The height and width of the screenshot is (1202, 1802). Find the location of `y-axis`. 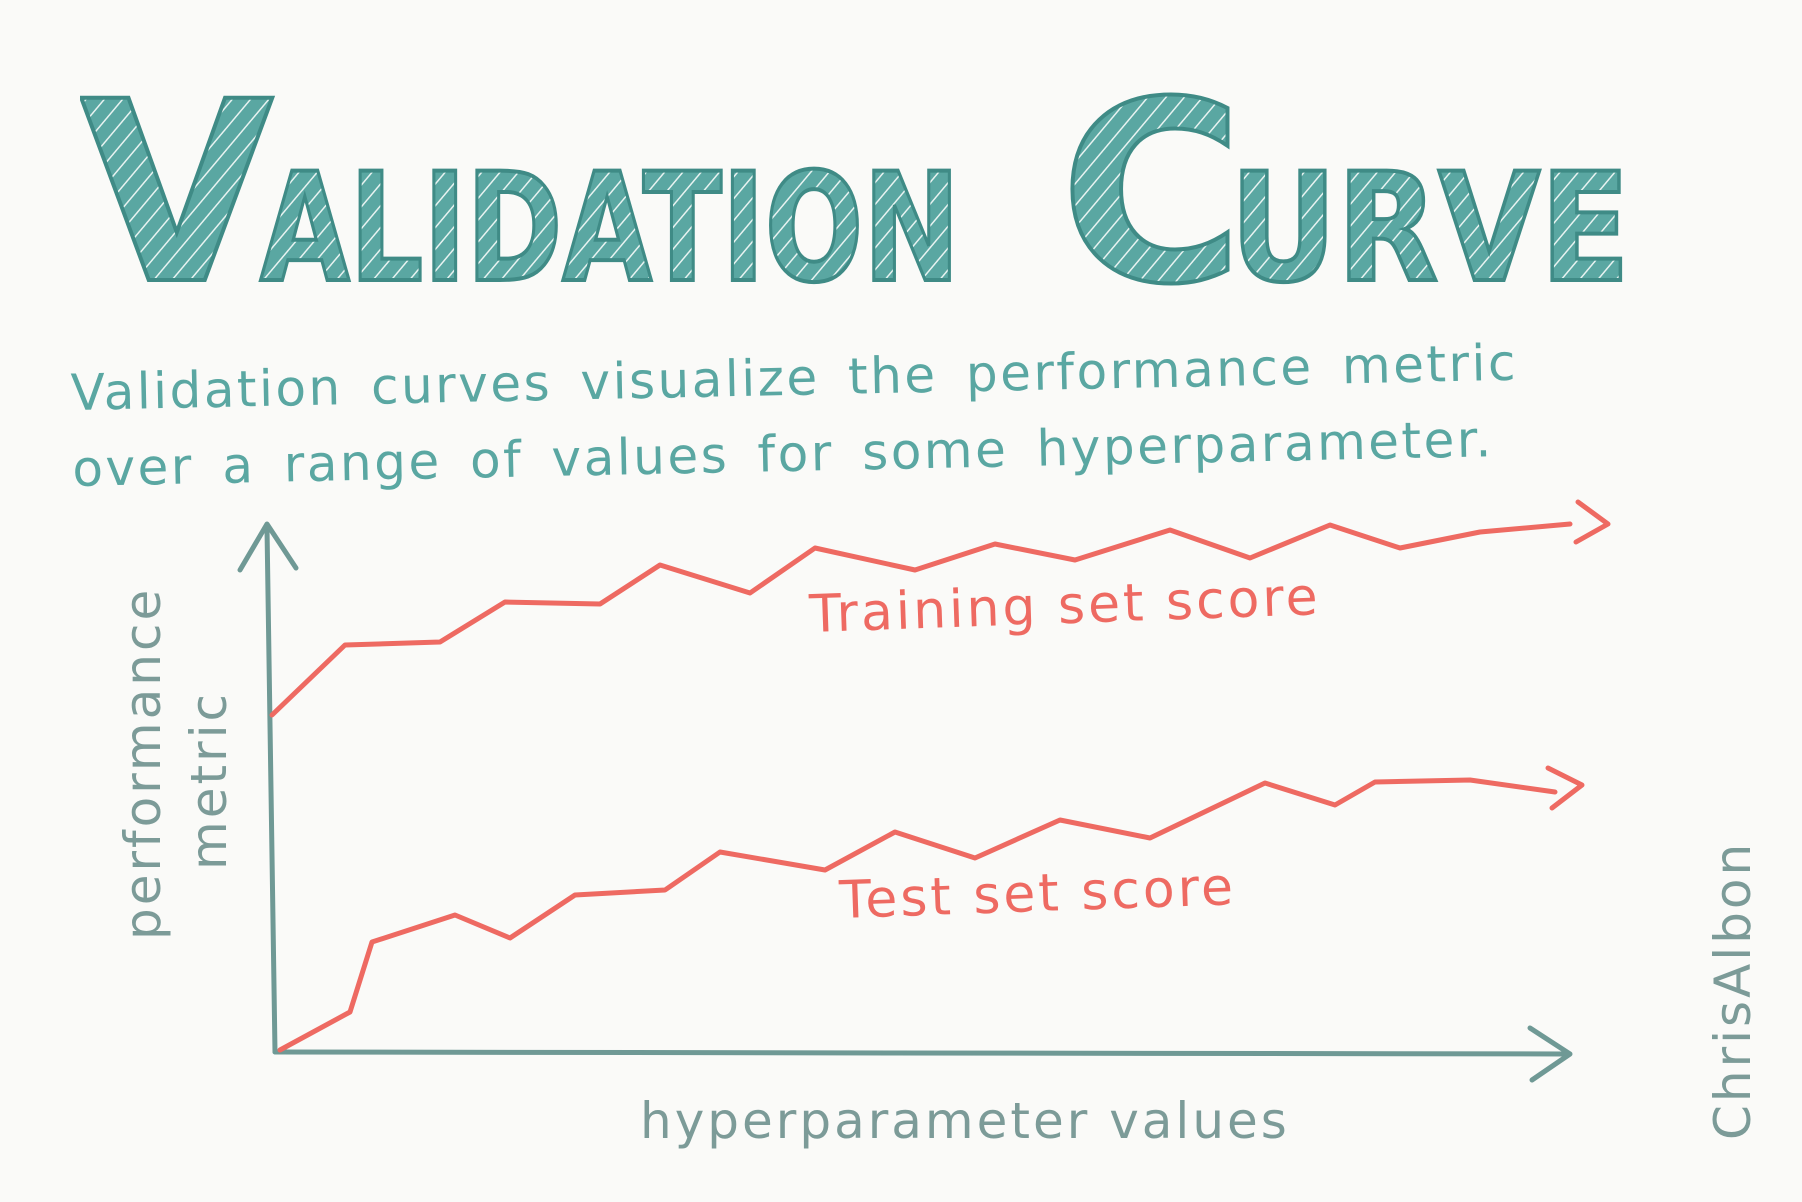

y-axis is located at coordinates (271, 790).